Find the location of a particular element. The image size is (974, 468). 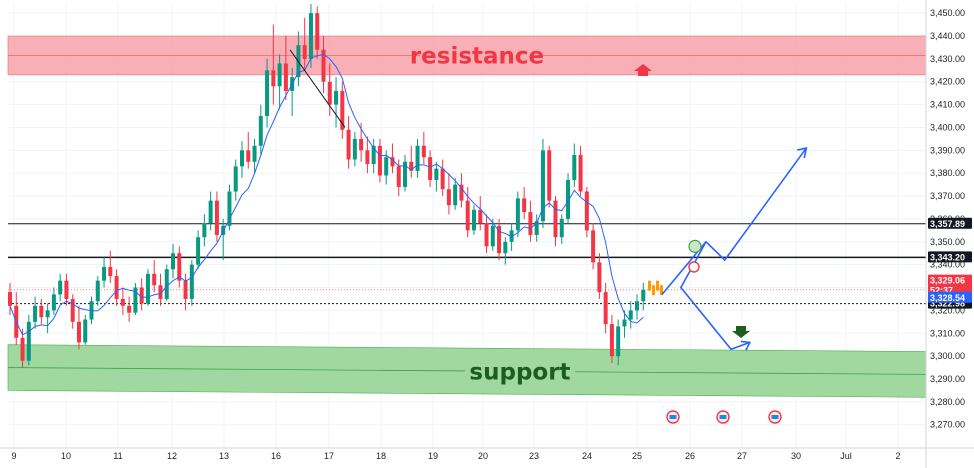

x-tick-label: 17 is located at coordinates (329, 456).